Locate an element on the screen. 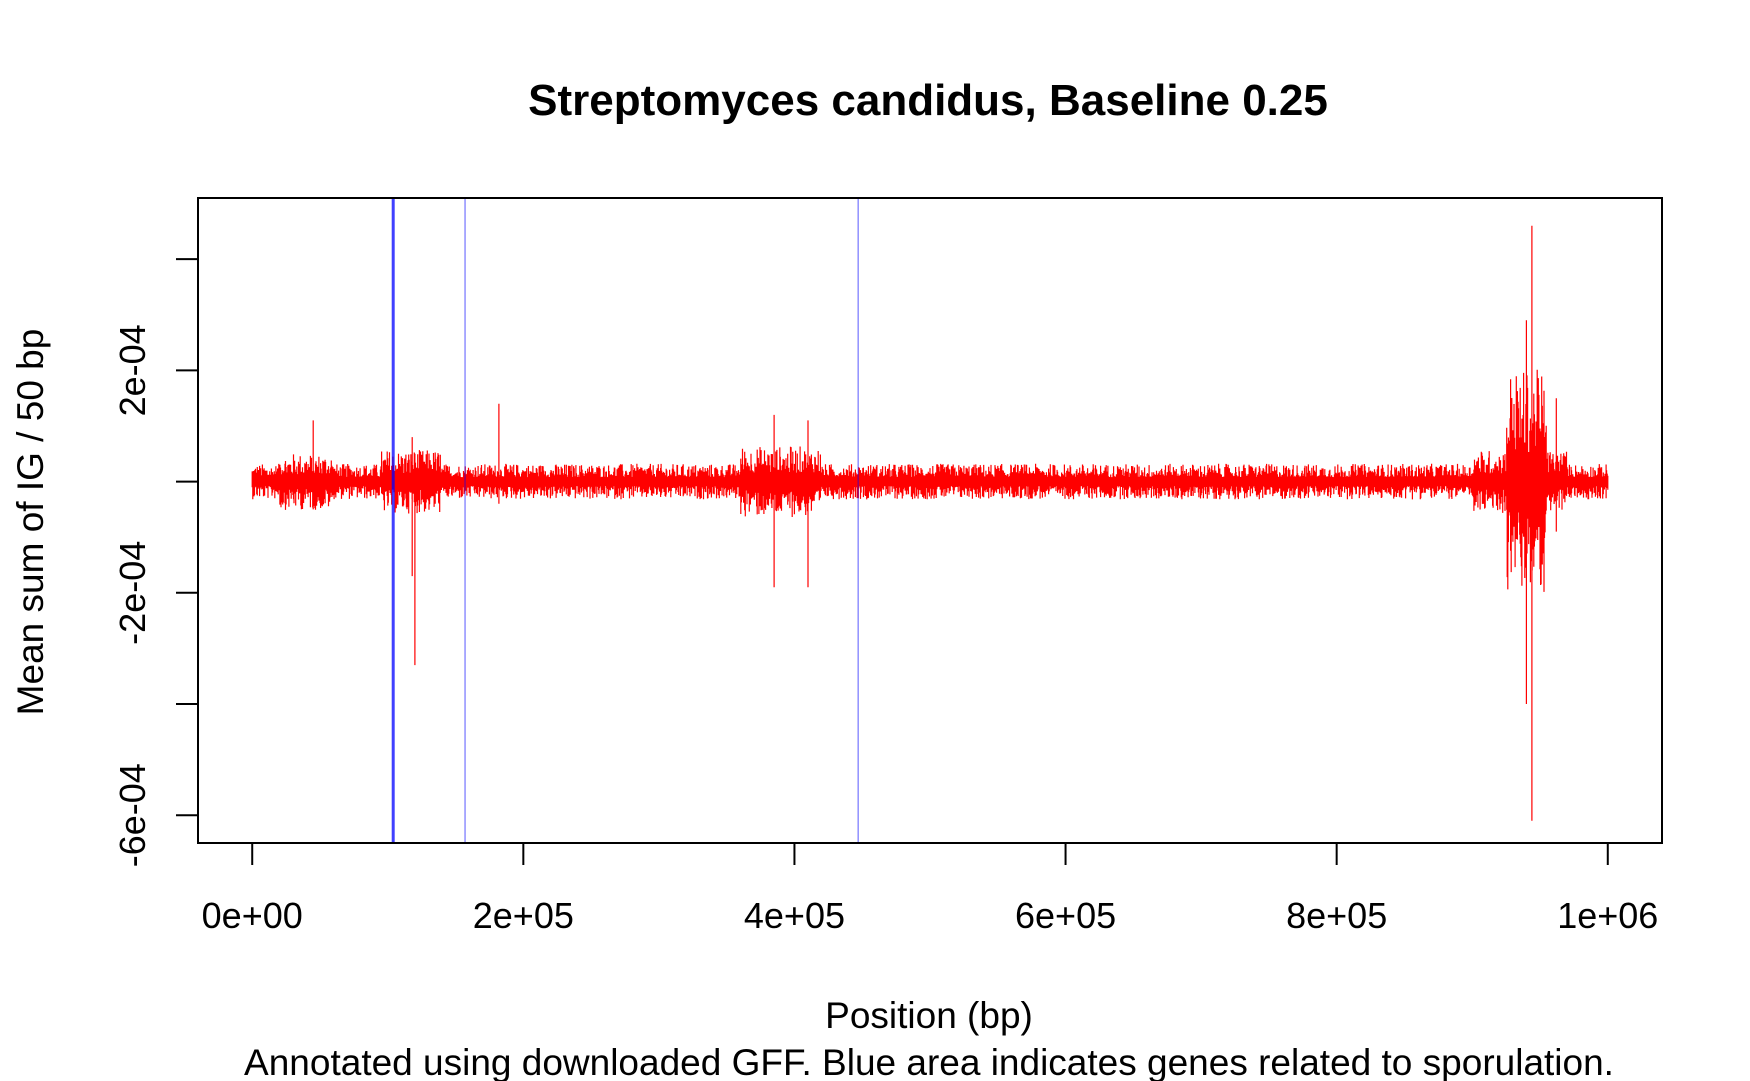  x-tick-label: 1e+06 is located at coordinates (1607, 915).